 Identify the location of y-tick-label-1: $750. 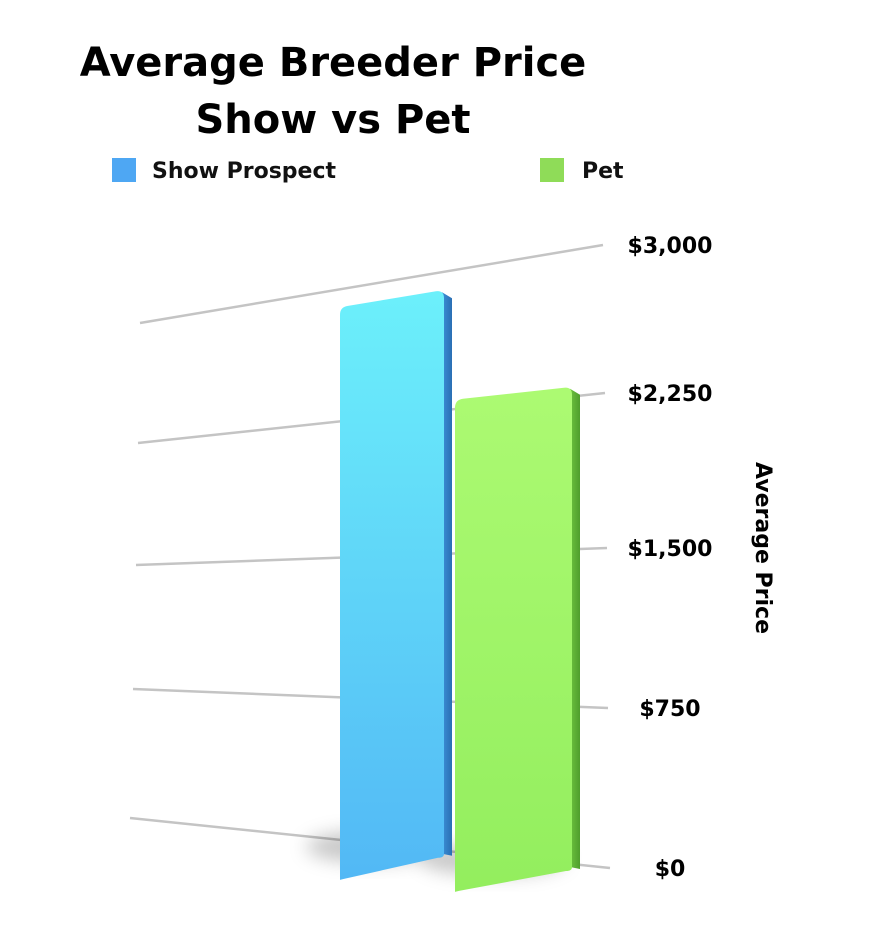
(669, 709).